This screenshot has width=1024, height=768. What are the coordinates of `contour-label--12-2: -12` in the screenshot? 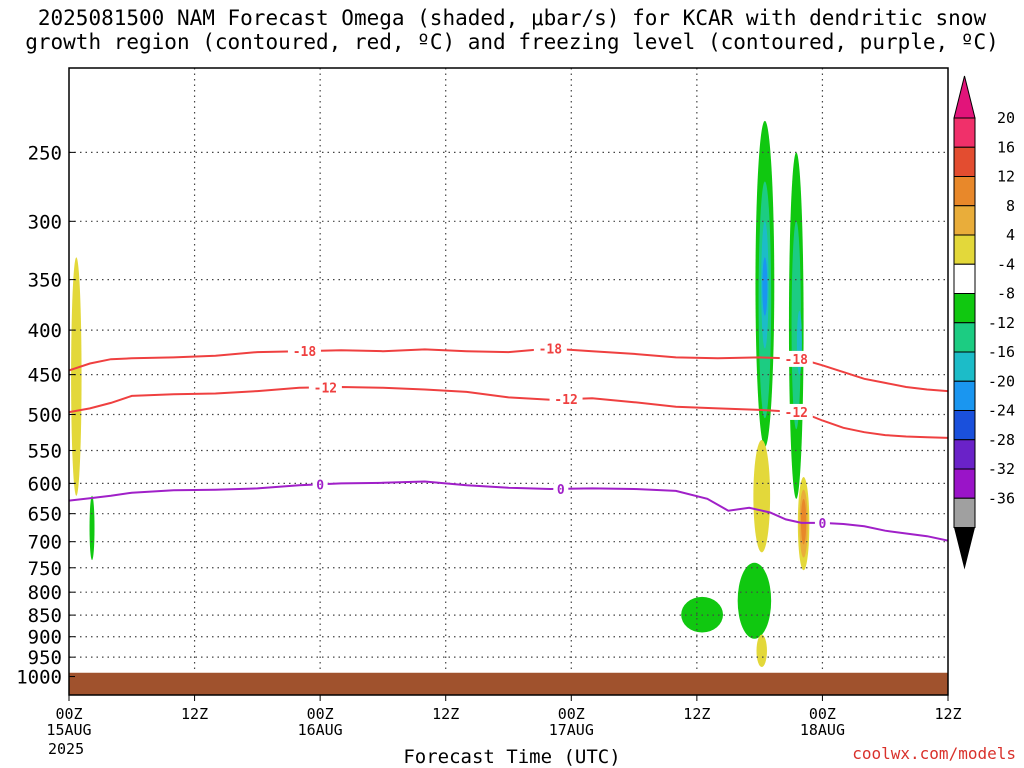 It's located at (796, 413).